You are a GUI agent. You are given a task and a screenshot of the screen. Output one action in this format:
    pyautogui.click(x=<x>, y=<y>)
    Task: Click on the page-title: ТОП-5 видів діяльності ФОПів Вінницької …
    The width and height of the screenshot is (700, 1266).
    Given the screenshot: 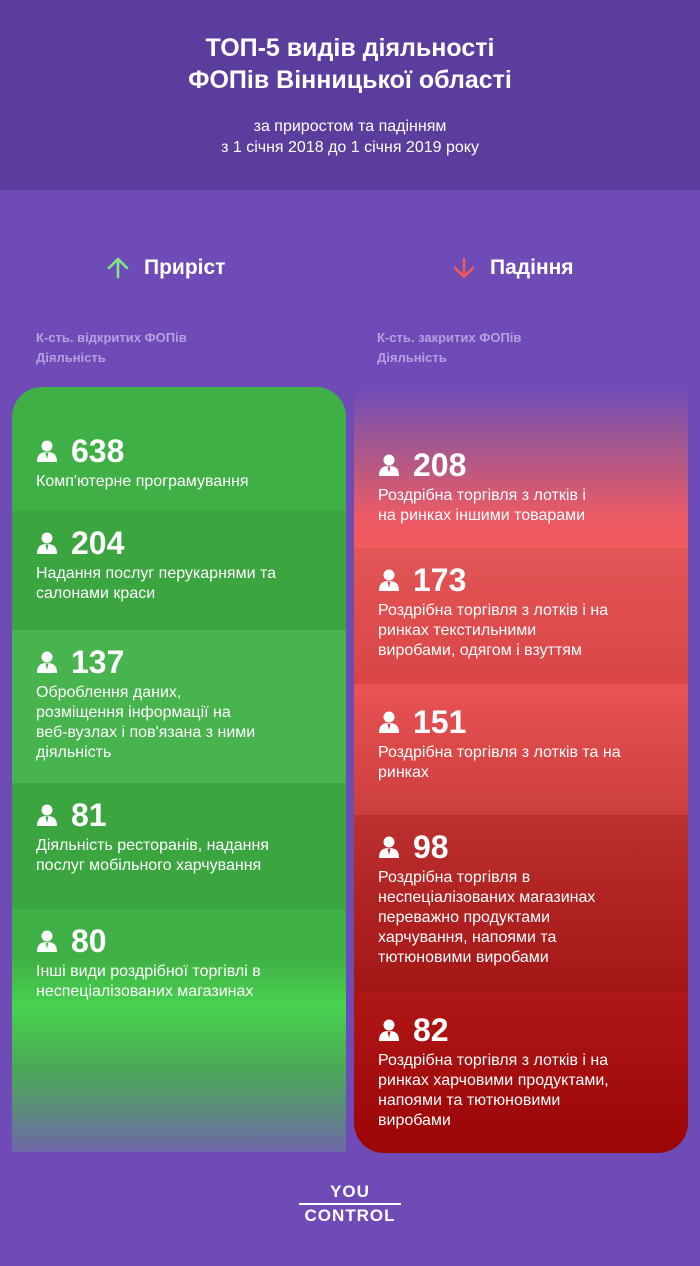 What is the action you would take?
    pyautogui.click(x=350, y=64)
    